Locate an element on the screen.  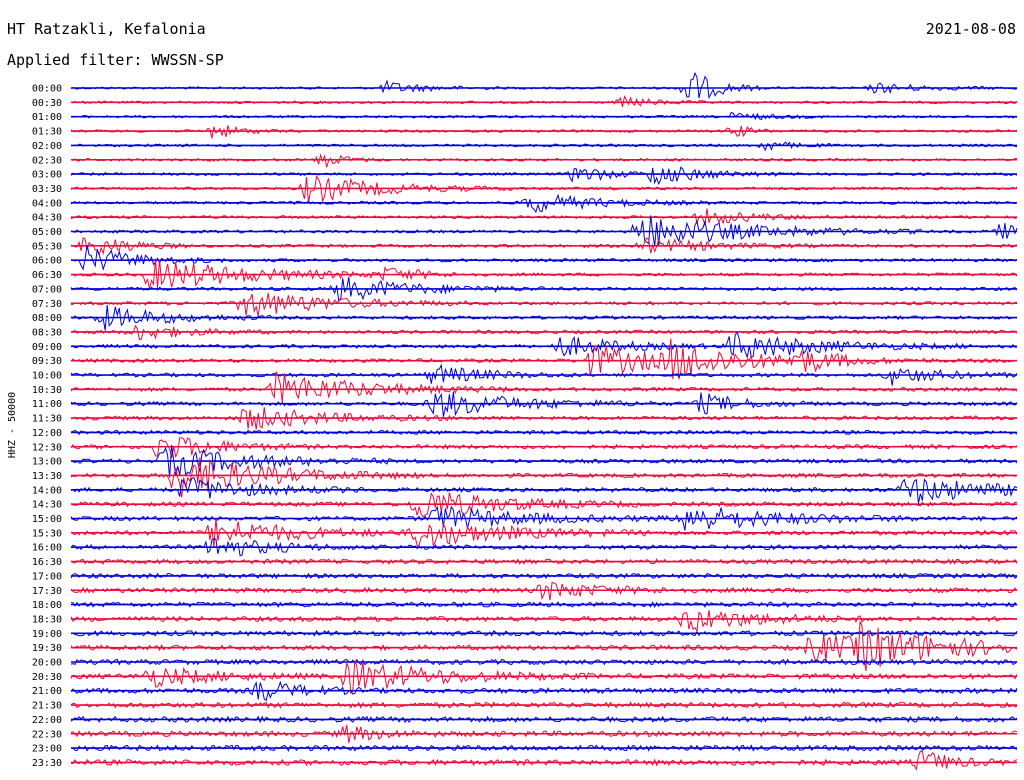
row-time-label: 17:30 is located at coordinates (47, 591).